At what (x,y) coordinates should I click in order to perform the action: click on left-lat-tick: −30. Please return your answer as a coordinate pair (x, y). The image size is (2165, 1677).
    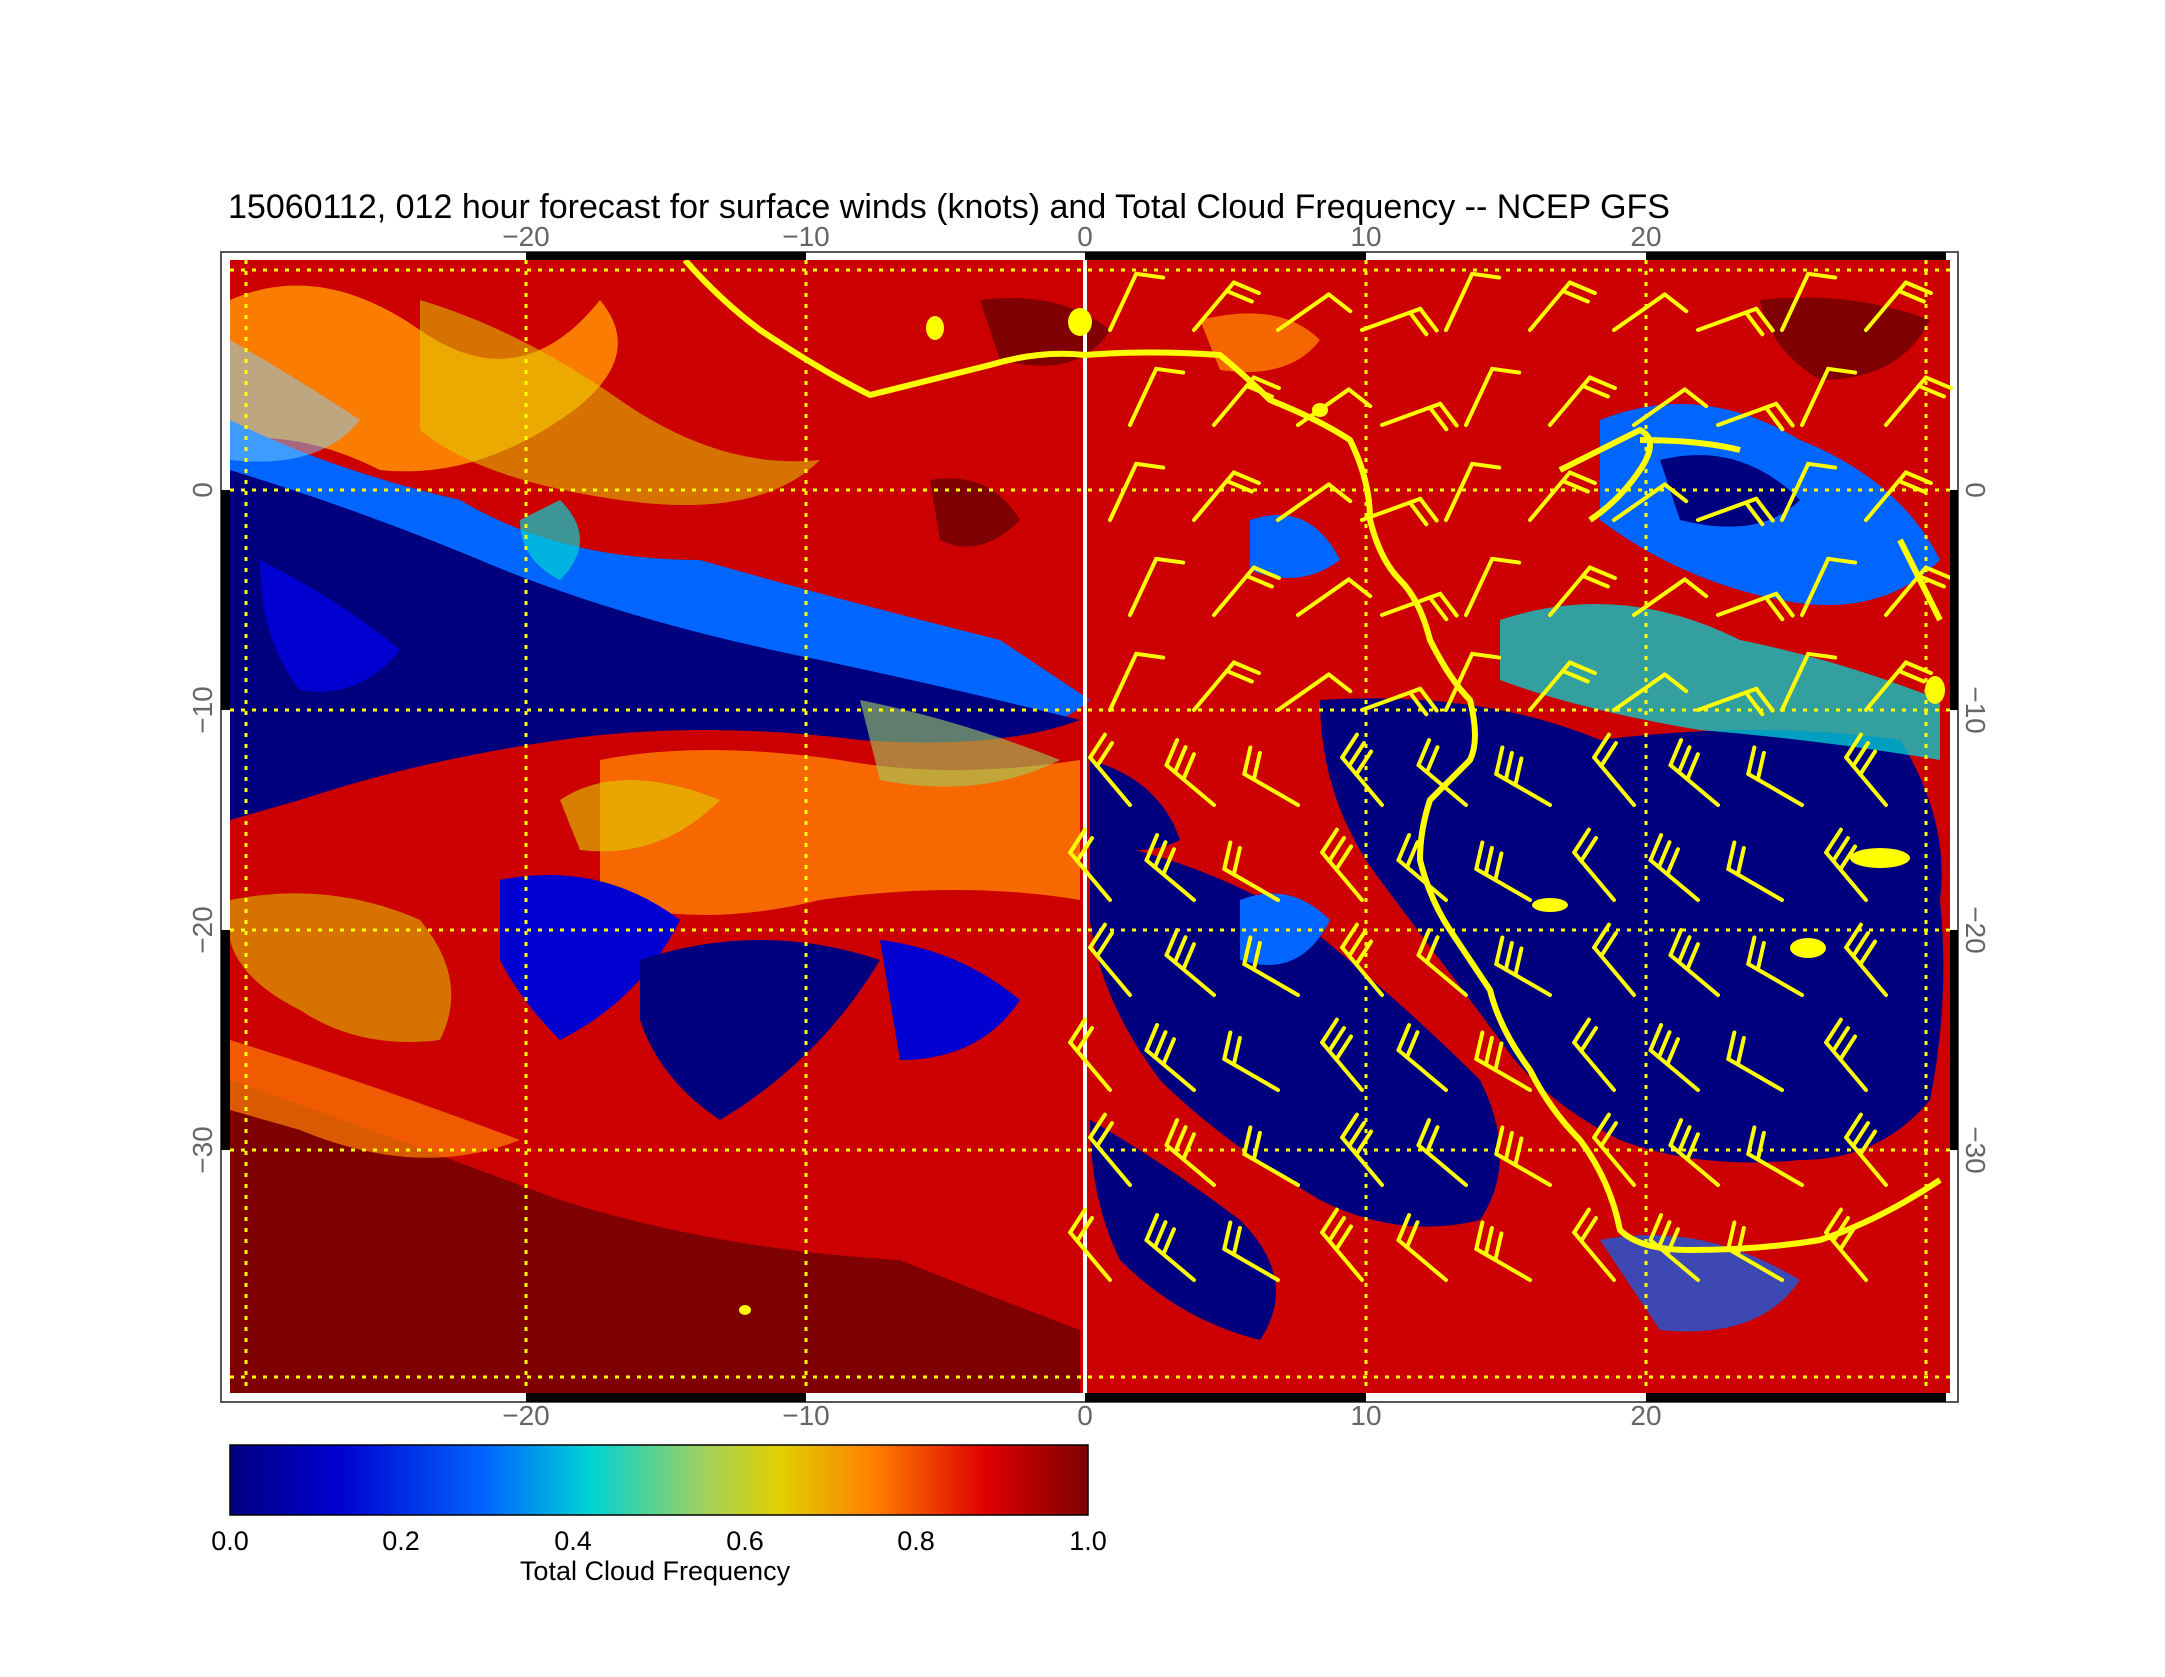
    Looking at the image, I should click on (202, 1150).